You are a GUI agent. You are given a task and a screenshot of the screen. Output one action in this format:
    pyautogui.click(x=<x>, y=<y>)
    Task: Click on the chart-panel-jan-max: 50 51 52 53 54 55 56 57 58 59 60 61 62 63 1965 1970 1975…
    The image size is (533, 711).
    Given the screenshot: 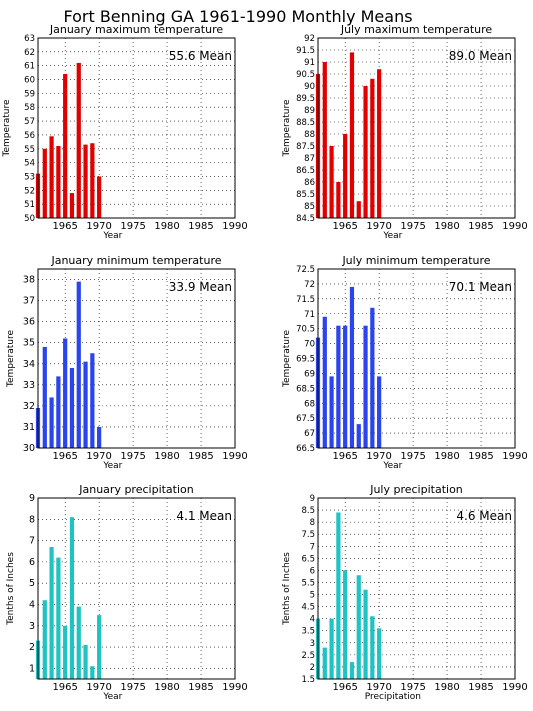 What is the action you would take?
    pyautogui.click(x=125, y=132)
    